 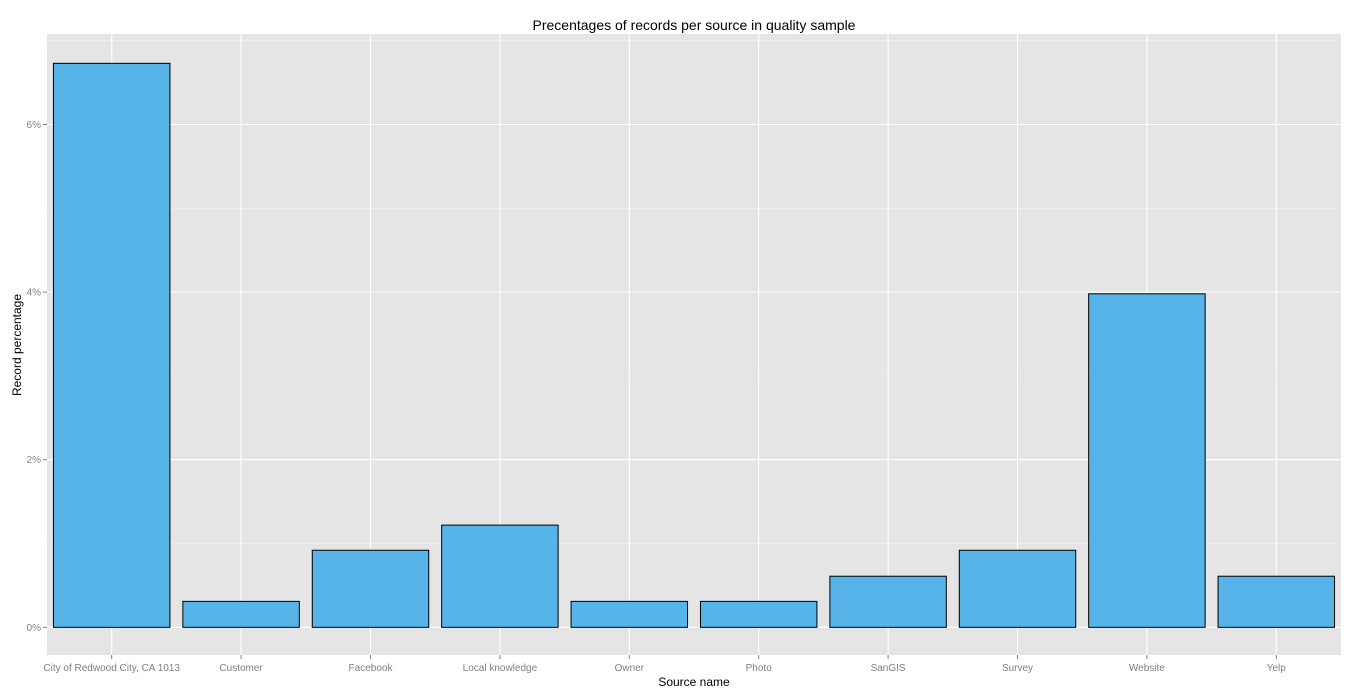 I want to click on x-tick-label: Website, so click(x=1147, y=668).